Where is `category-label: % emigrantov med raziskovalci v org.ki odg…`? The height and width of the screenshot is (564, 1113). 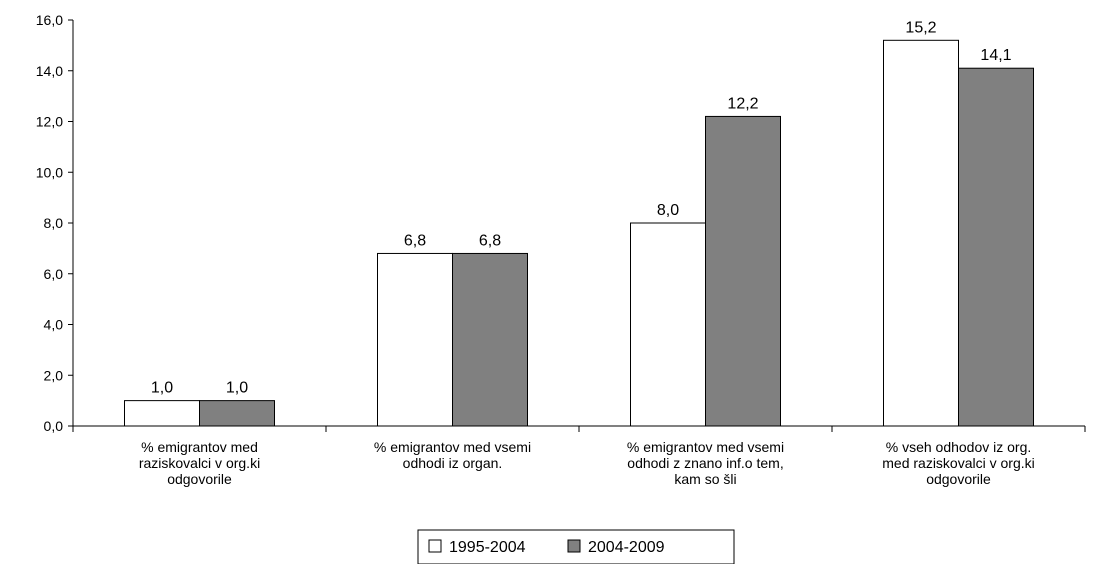
category-label: % emigrantov med raziskovalci v org.ki odg… is located at coordinates (199, 463).